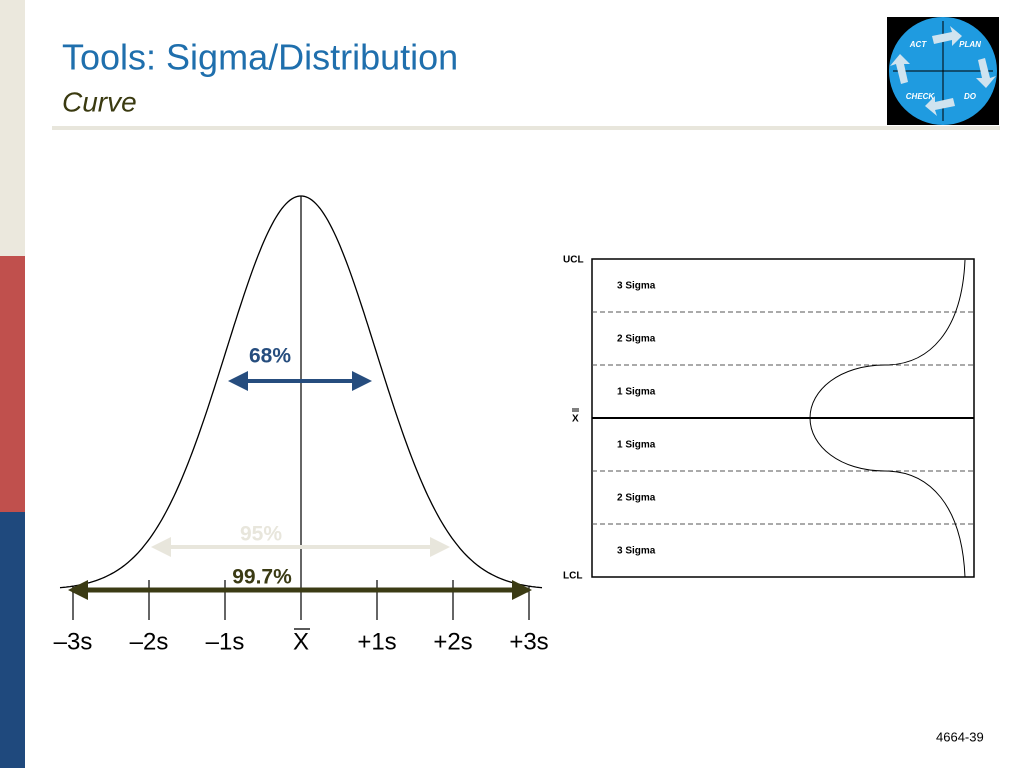  Describe the element at coordinates (528, 641) in the screenshot. I see `axis-label: +3s` at that location.